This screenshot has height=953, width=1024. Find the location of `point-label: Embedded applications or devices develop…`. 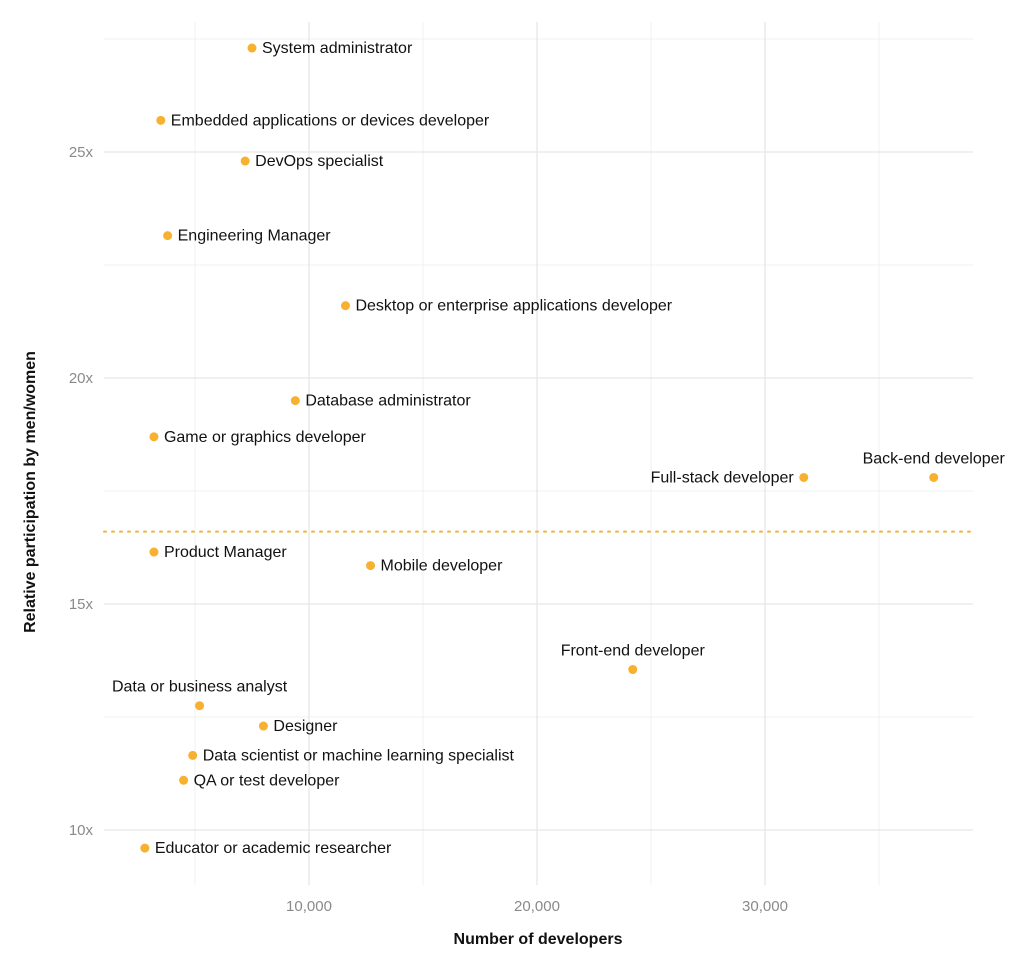

point-label: Embedded applications or devices develop… is located at coordinates (330, 120).